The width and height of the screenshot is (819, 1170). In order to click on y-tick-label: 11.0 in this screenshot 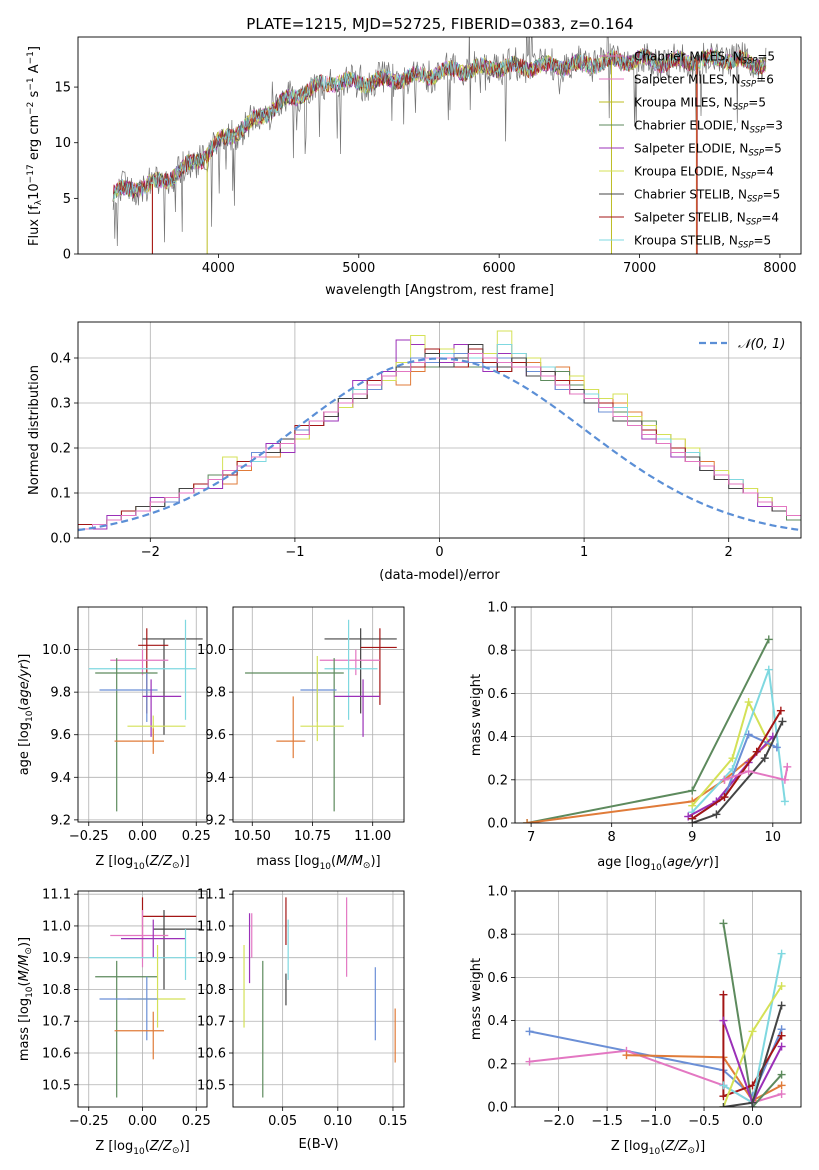, I will do `click(56, 926)`.